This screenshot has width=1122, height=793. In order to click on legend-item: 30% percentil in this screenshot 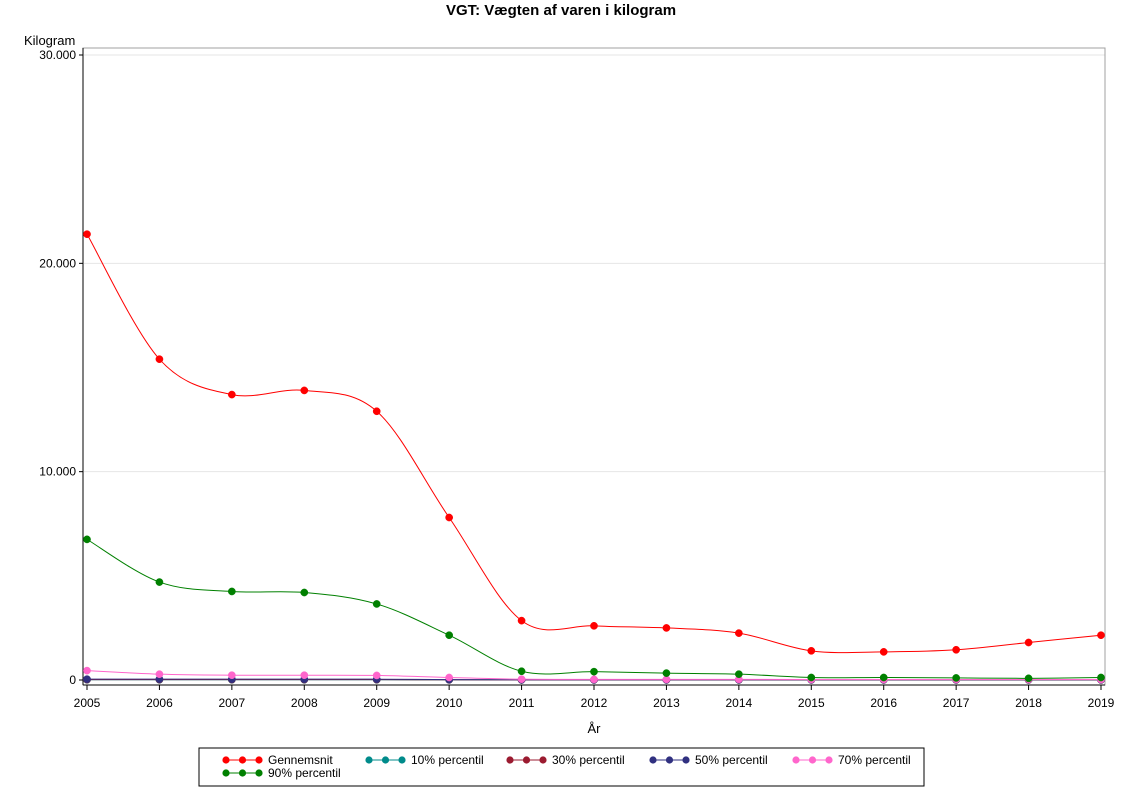, I will do `click(565, 760)`.